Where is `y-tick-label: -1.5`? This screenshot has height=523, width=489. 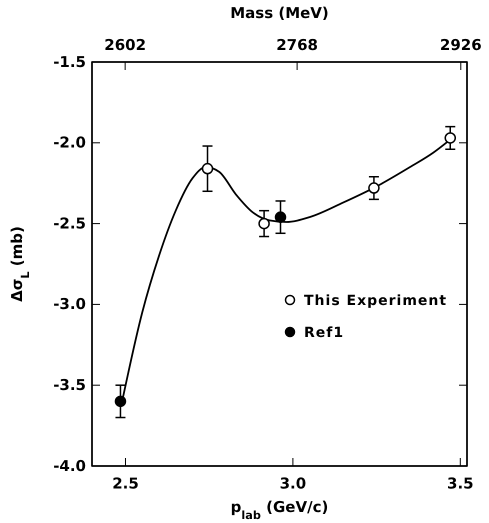
y-tick-label: -1.5 is located at coordinates (69, 61).